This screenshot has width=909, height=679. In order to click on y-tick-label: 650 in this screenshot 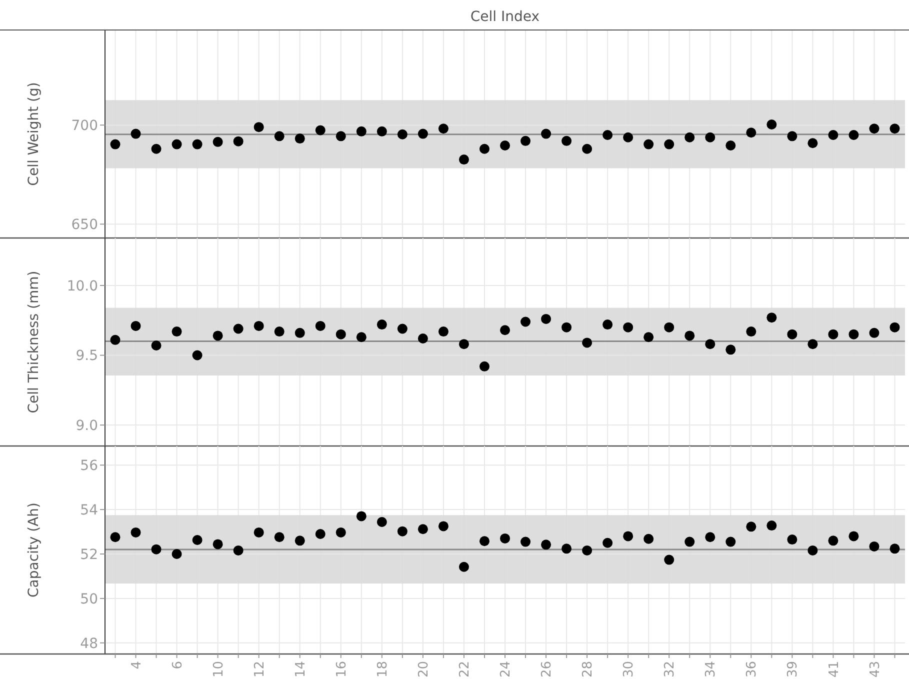, I will do `click(84, 225)`.